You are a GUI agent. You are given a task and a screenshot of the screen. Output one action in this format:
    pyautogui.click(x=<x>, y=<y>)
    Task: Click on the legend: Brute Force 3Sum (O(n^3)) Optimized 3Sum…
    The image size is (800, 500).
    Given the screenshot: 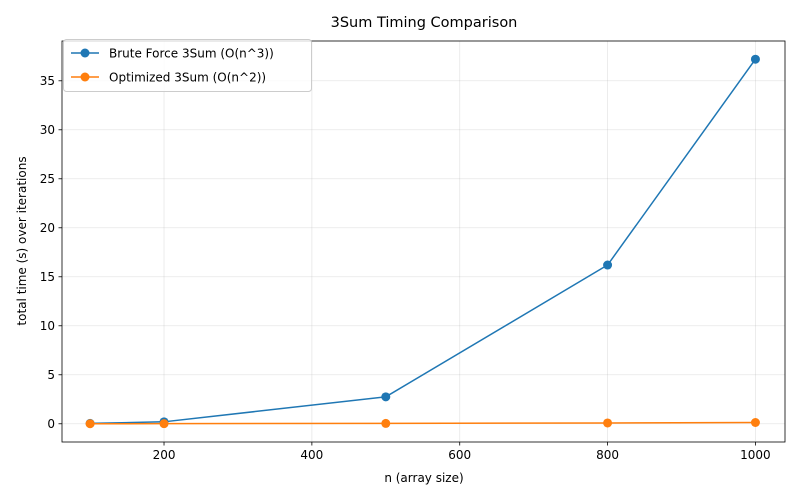 What is the action you would take?
    pyautogui.click(x=187, y=65)
    